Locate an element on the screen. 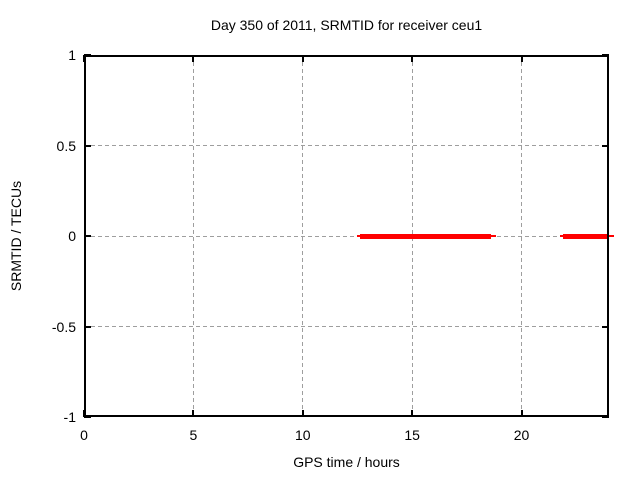  x-tick-label: 10 is located at coordinates (302, 435).